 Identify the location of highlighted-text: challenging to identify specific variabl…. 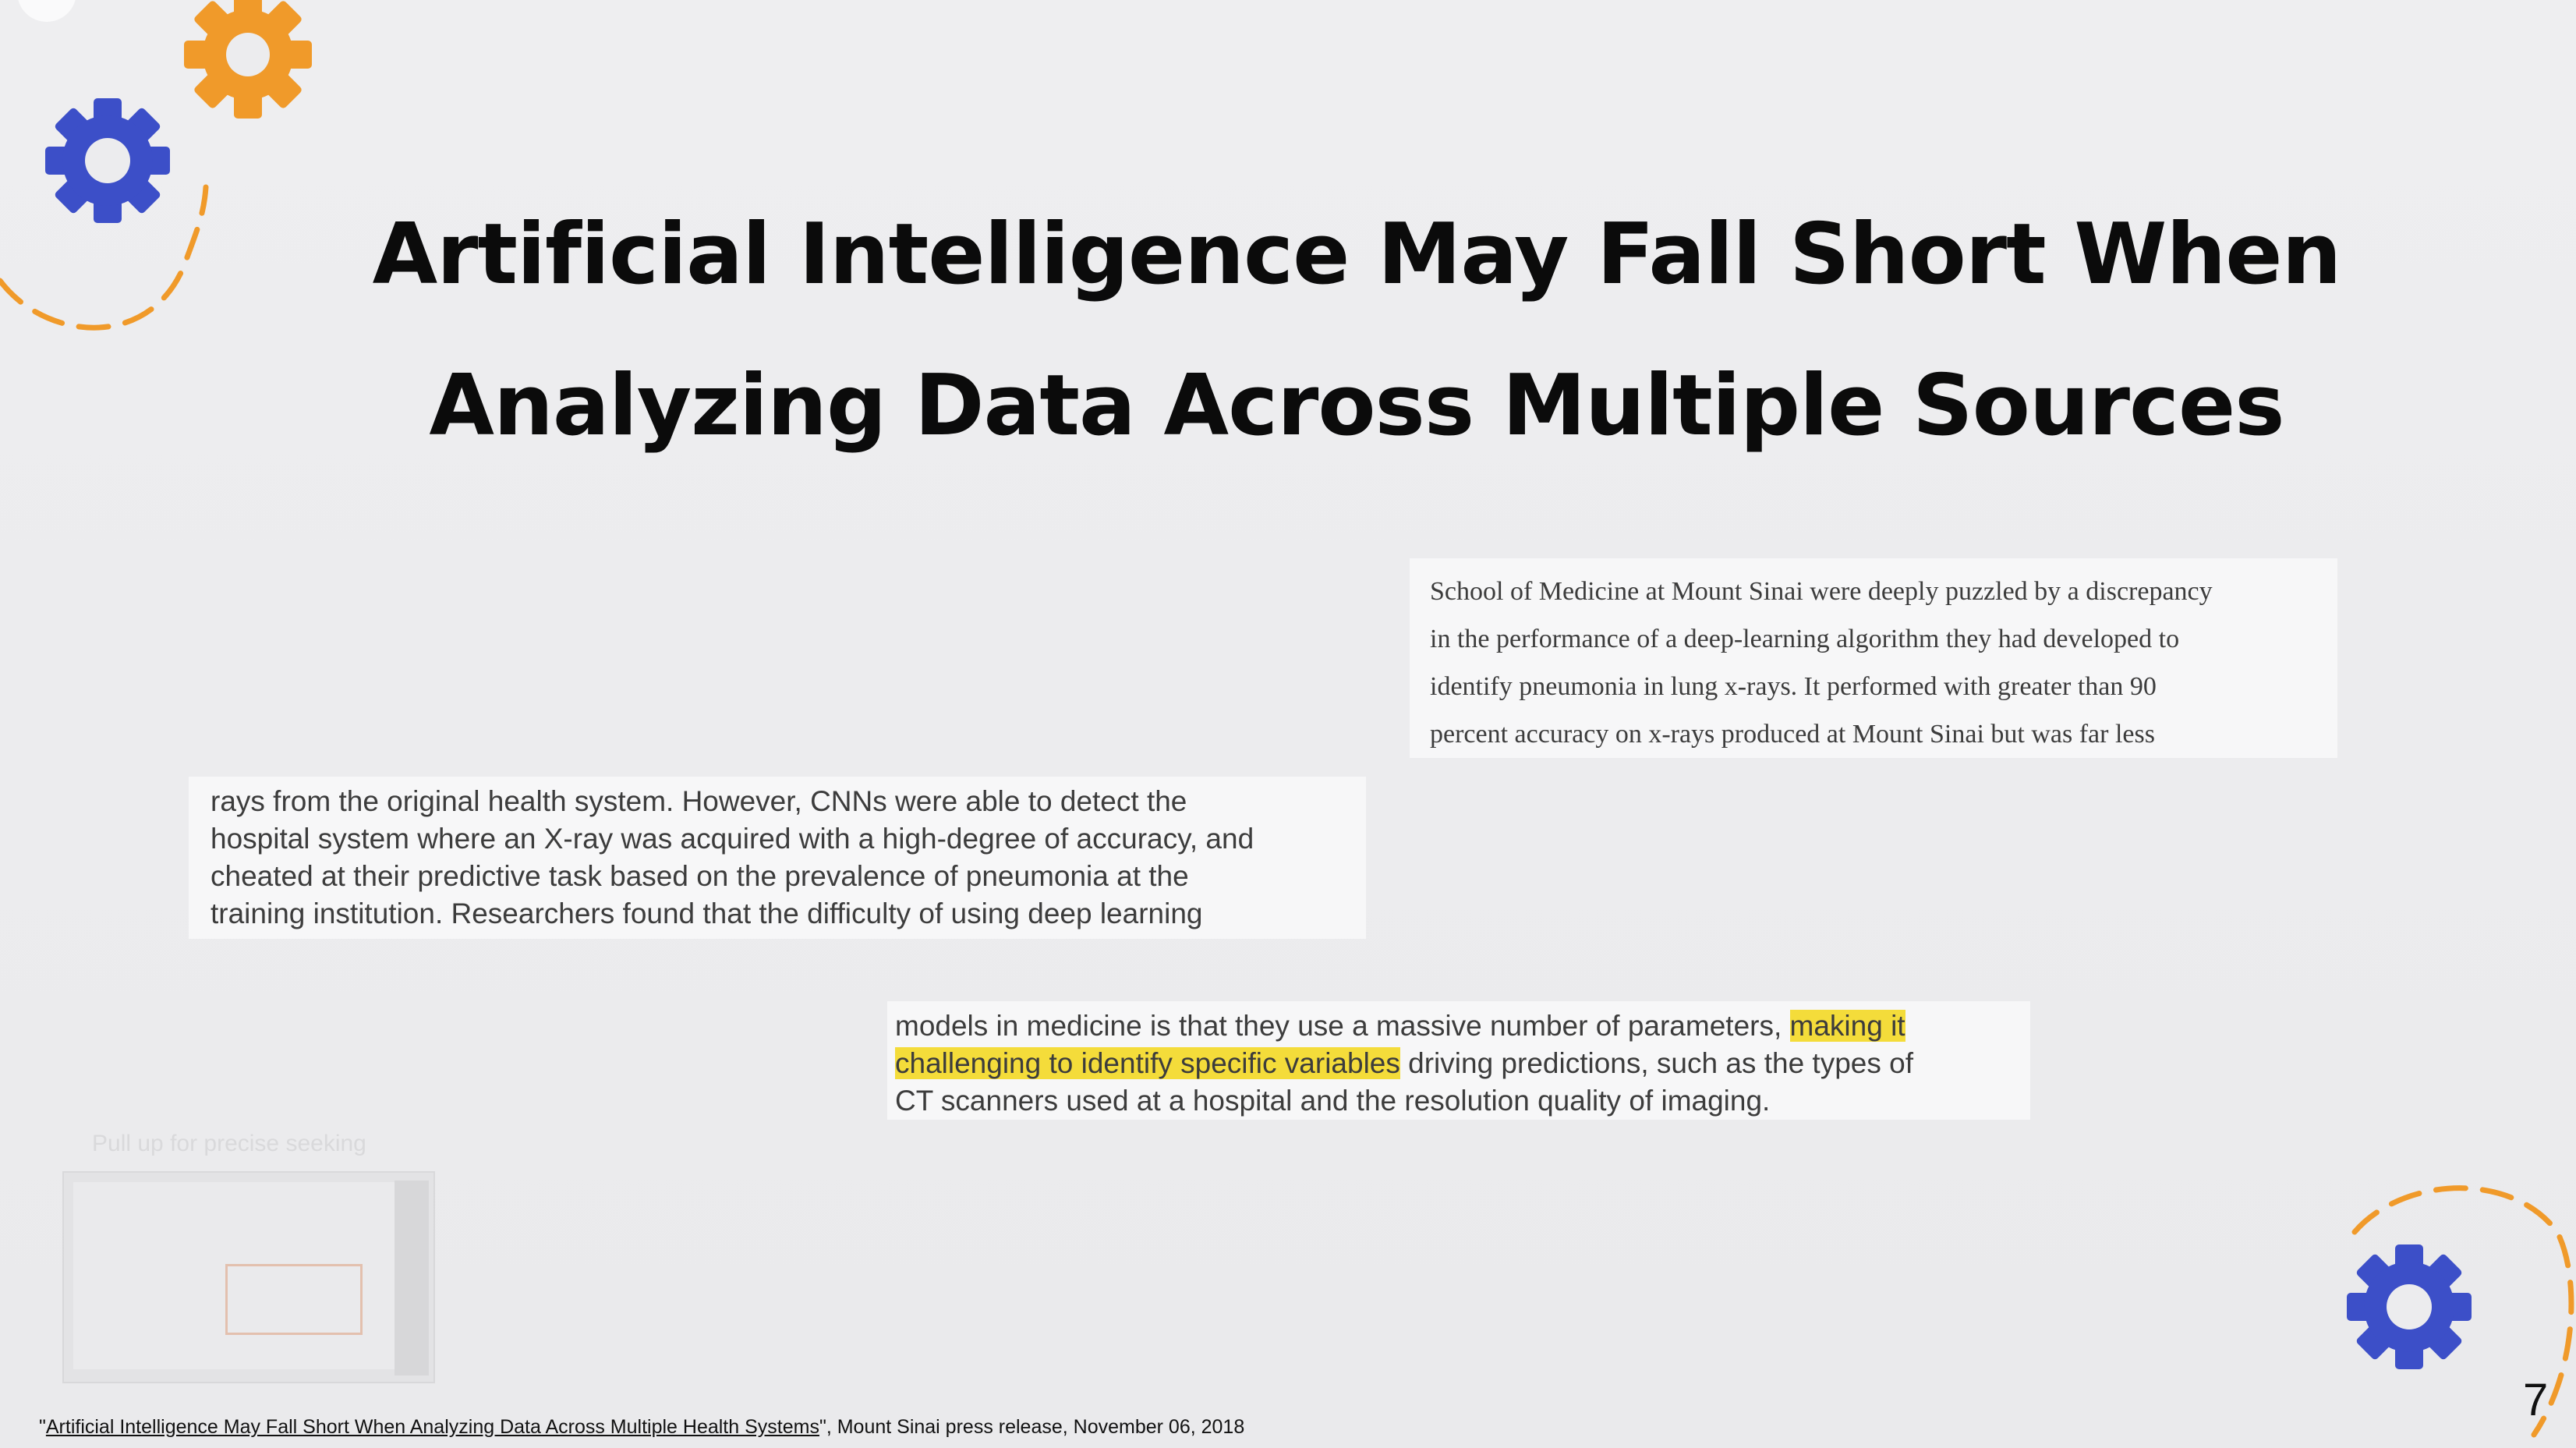
(1147, 1063).